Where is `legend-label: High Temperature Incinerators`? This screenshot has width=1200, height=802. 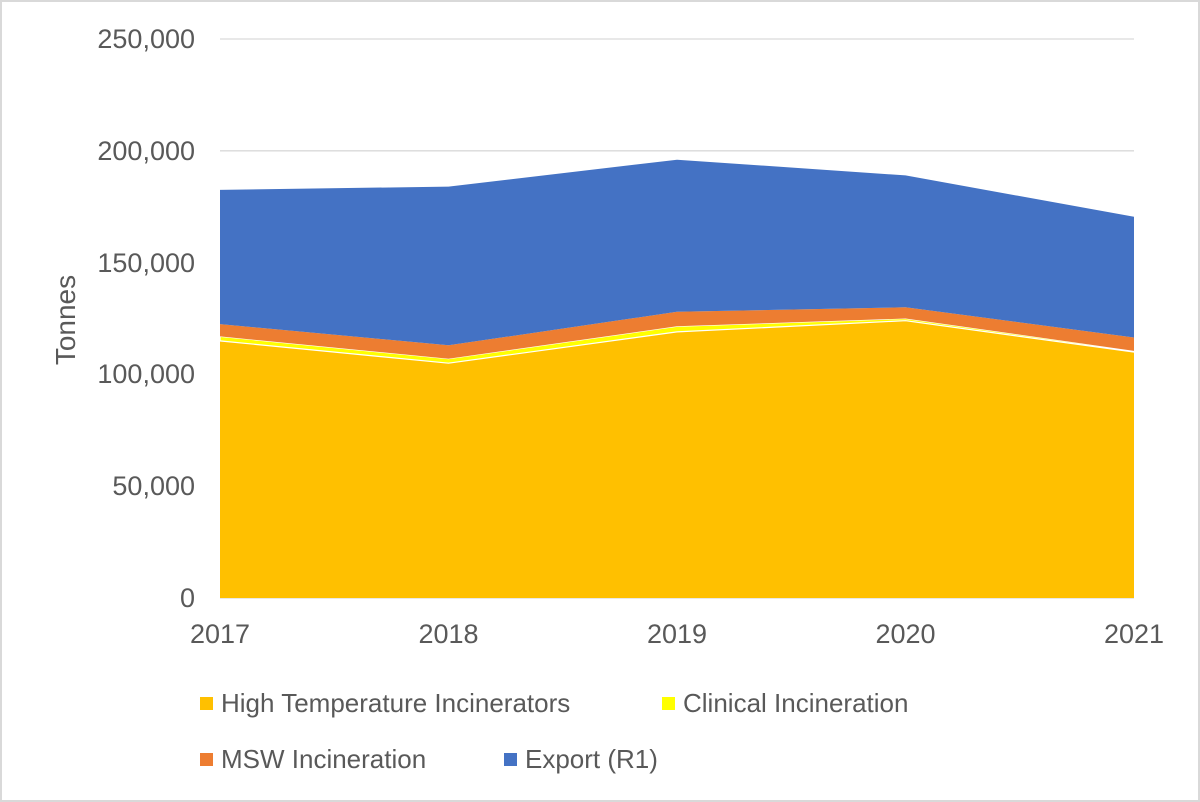
legend-label: High Temperature Incinerators is located at coordinates (396, 703).